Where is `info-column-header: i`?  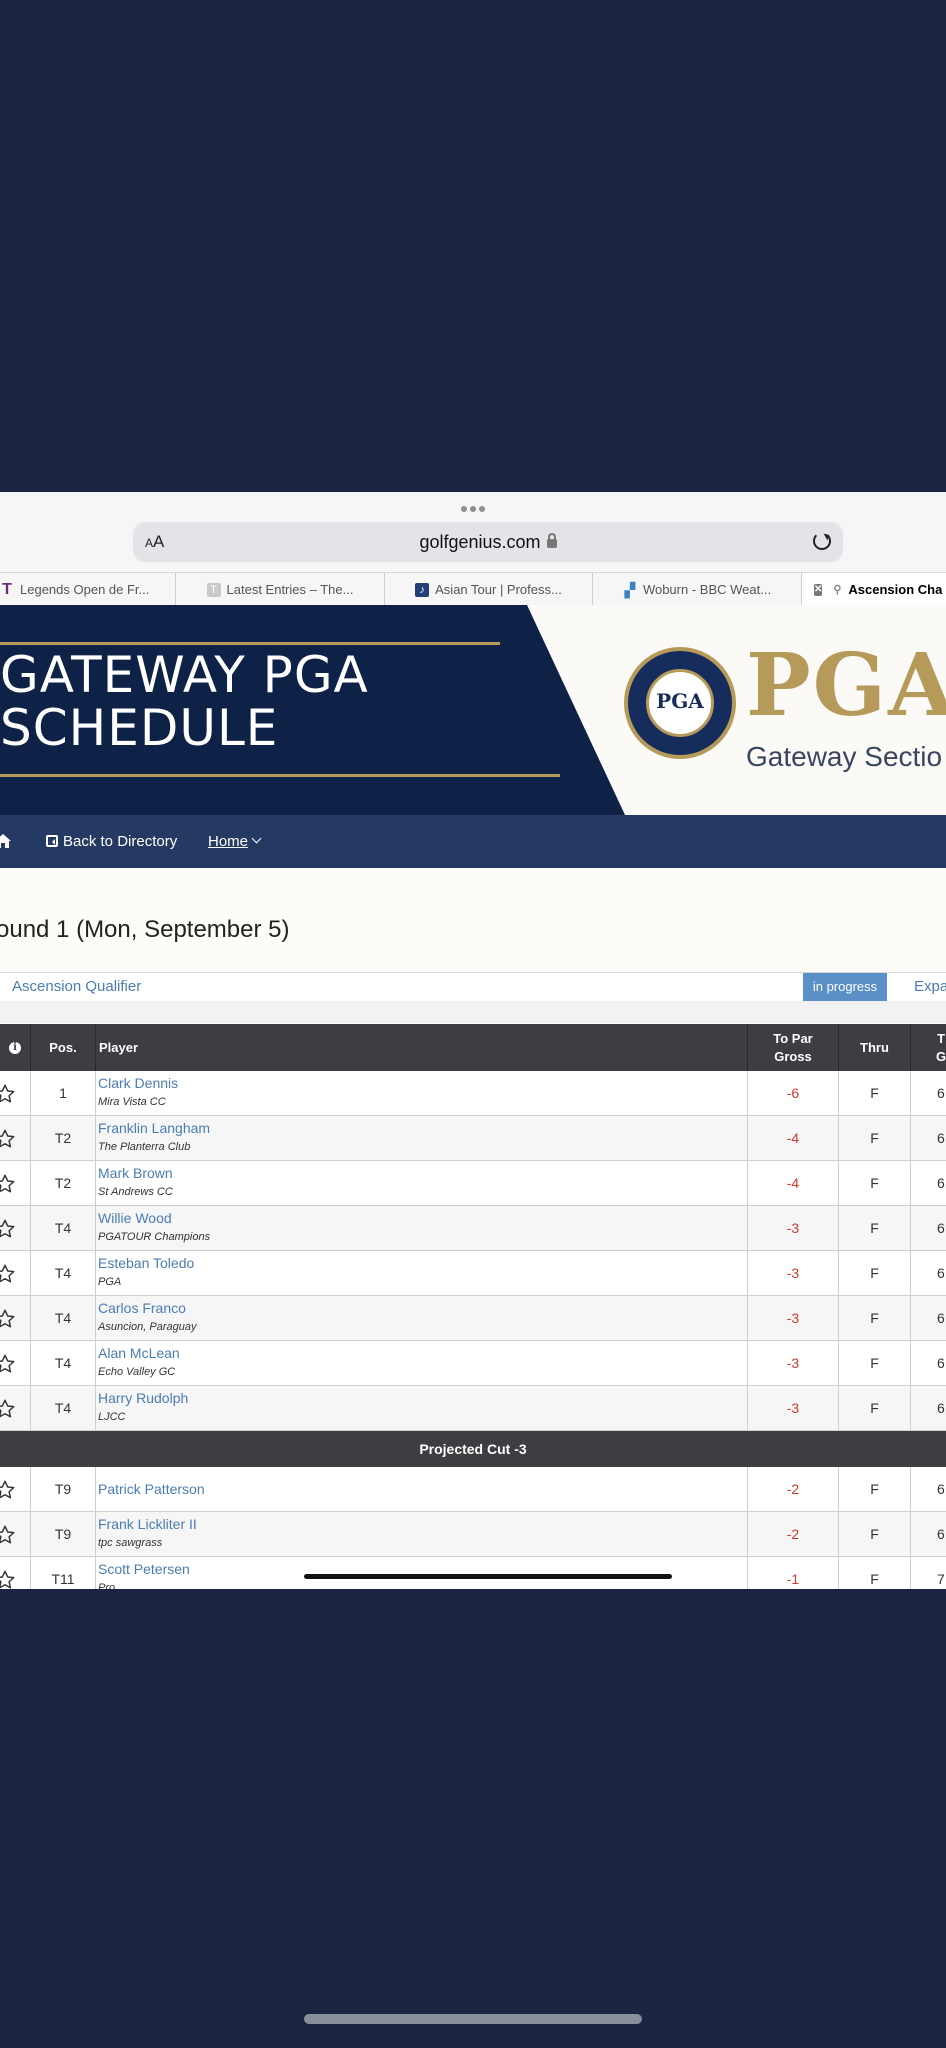 info-column-header: i is located at coordinates (15, 1047).